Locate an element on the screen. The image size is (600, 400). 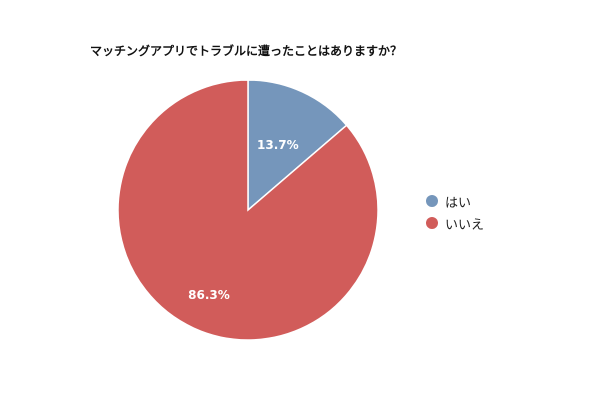
legend: はい いいえ is located at coordinates (455, 212).